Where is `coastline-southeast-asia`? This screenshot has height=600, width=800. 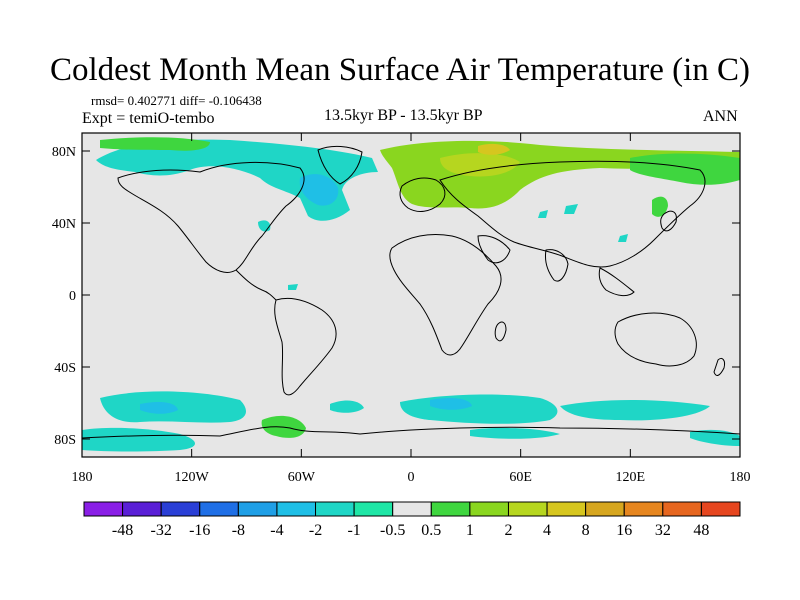
coastline-southeast-asia is located at coordinates (616, 282).